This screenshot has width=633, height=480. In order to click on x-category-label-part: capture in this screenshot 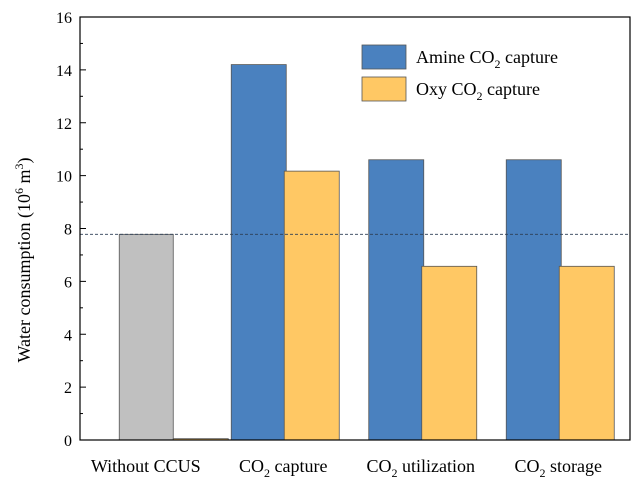, I will do `click(298, 466)`.